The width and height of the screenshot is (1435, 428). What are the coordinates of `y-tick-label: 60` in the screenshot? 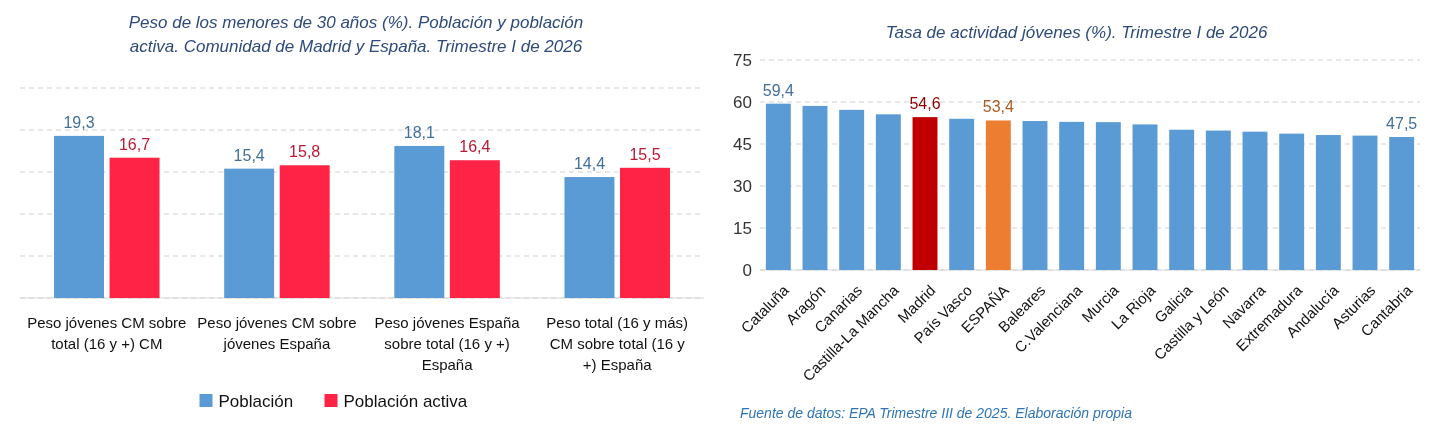 It's located at (742, 102).